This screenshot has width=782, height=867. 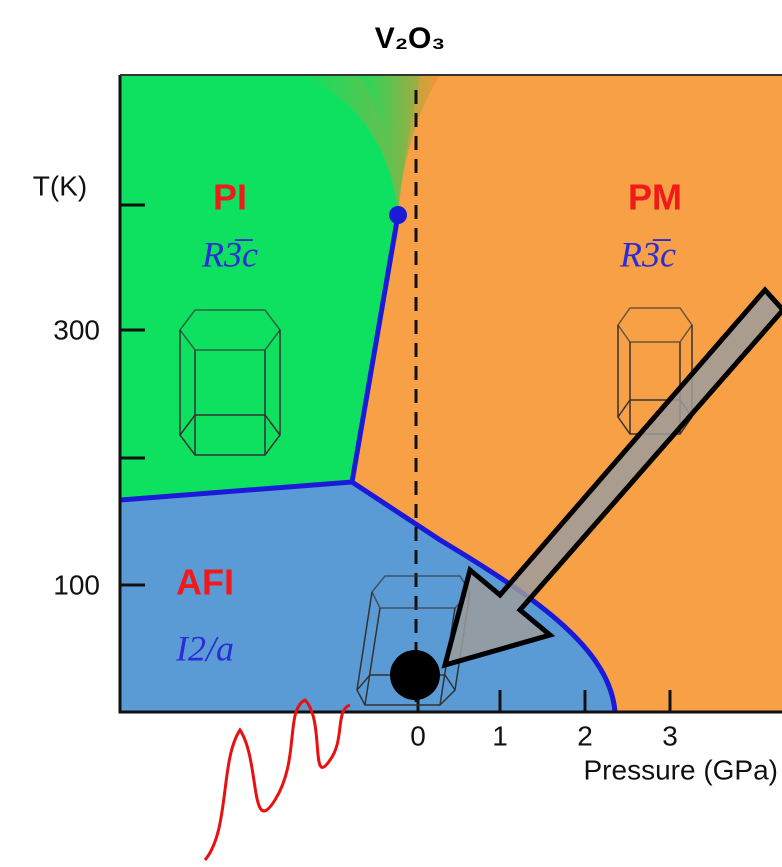 I want to click on title: V₂O₃, so click(x=410, y=38).